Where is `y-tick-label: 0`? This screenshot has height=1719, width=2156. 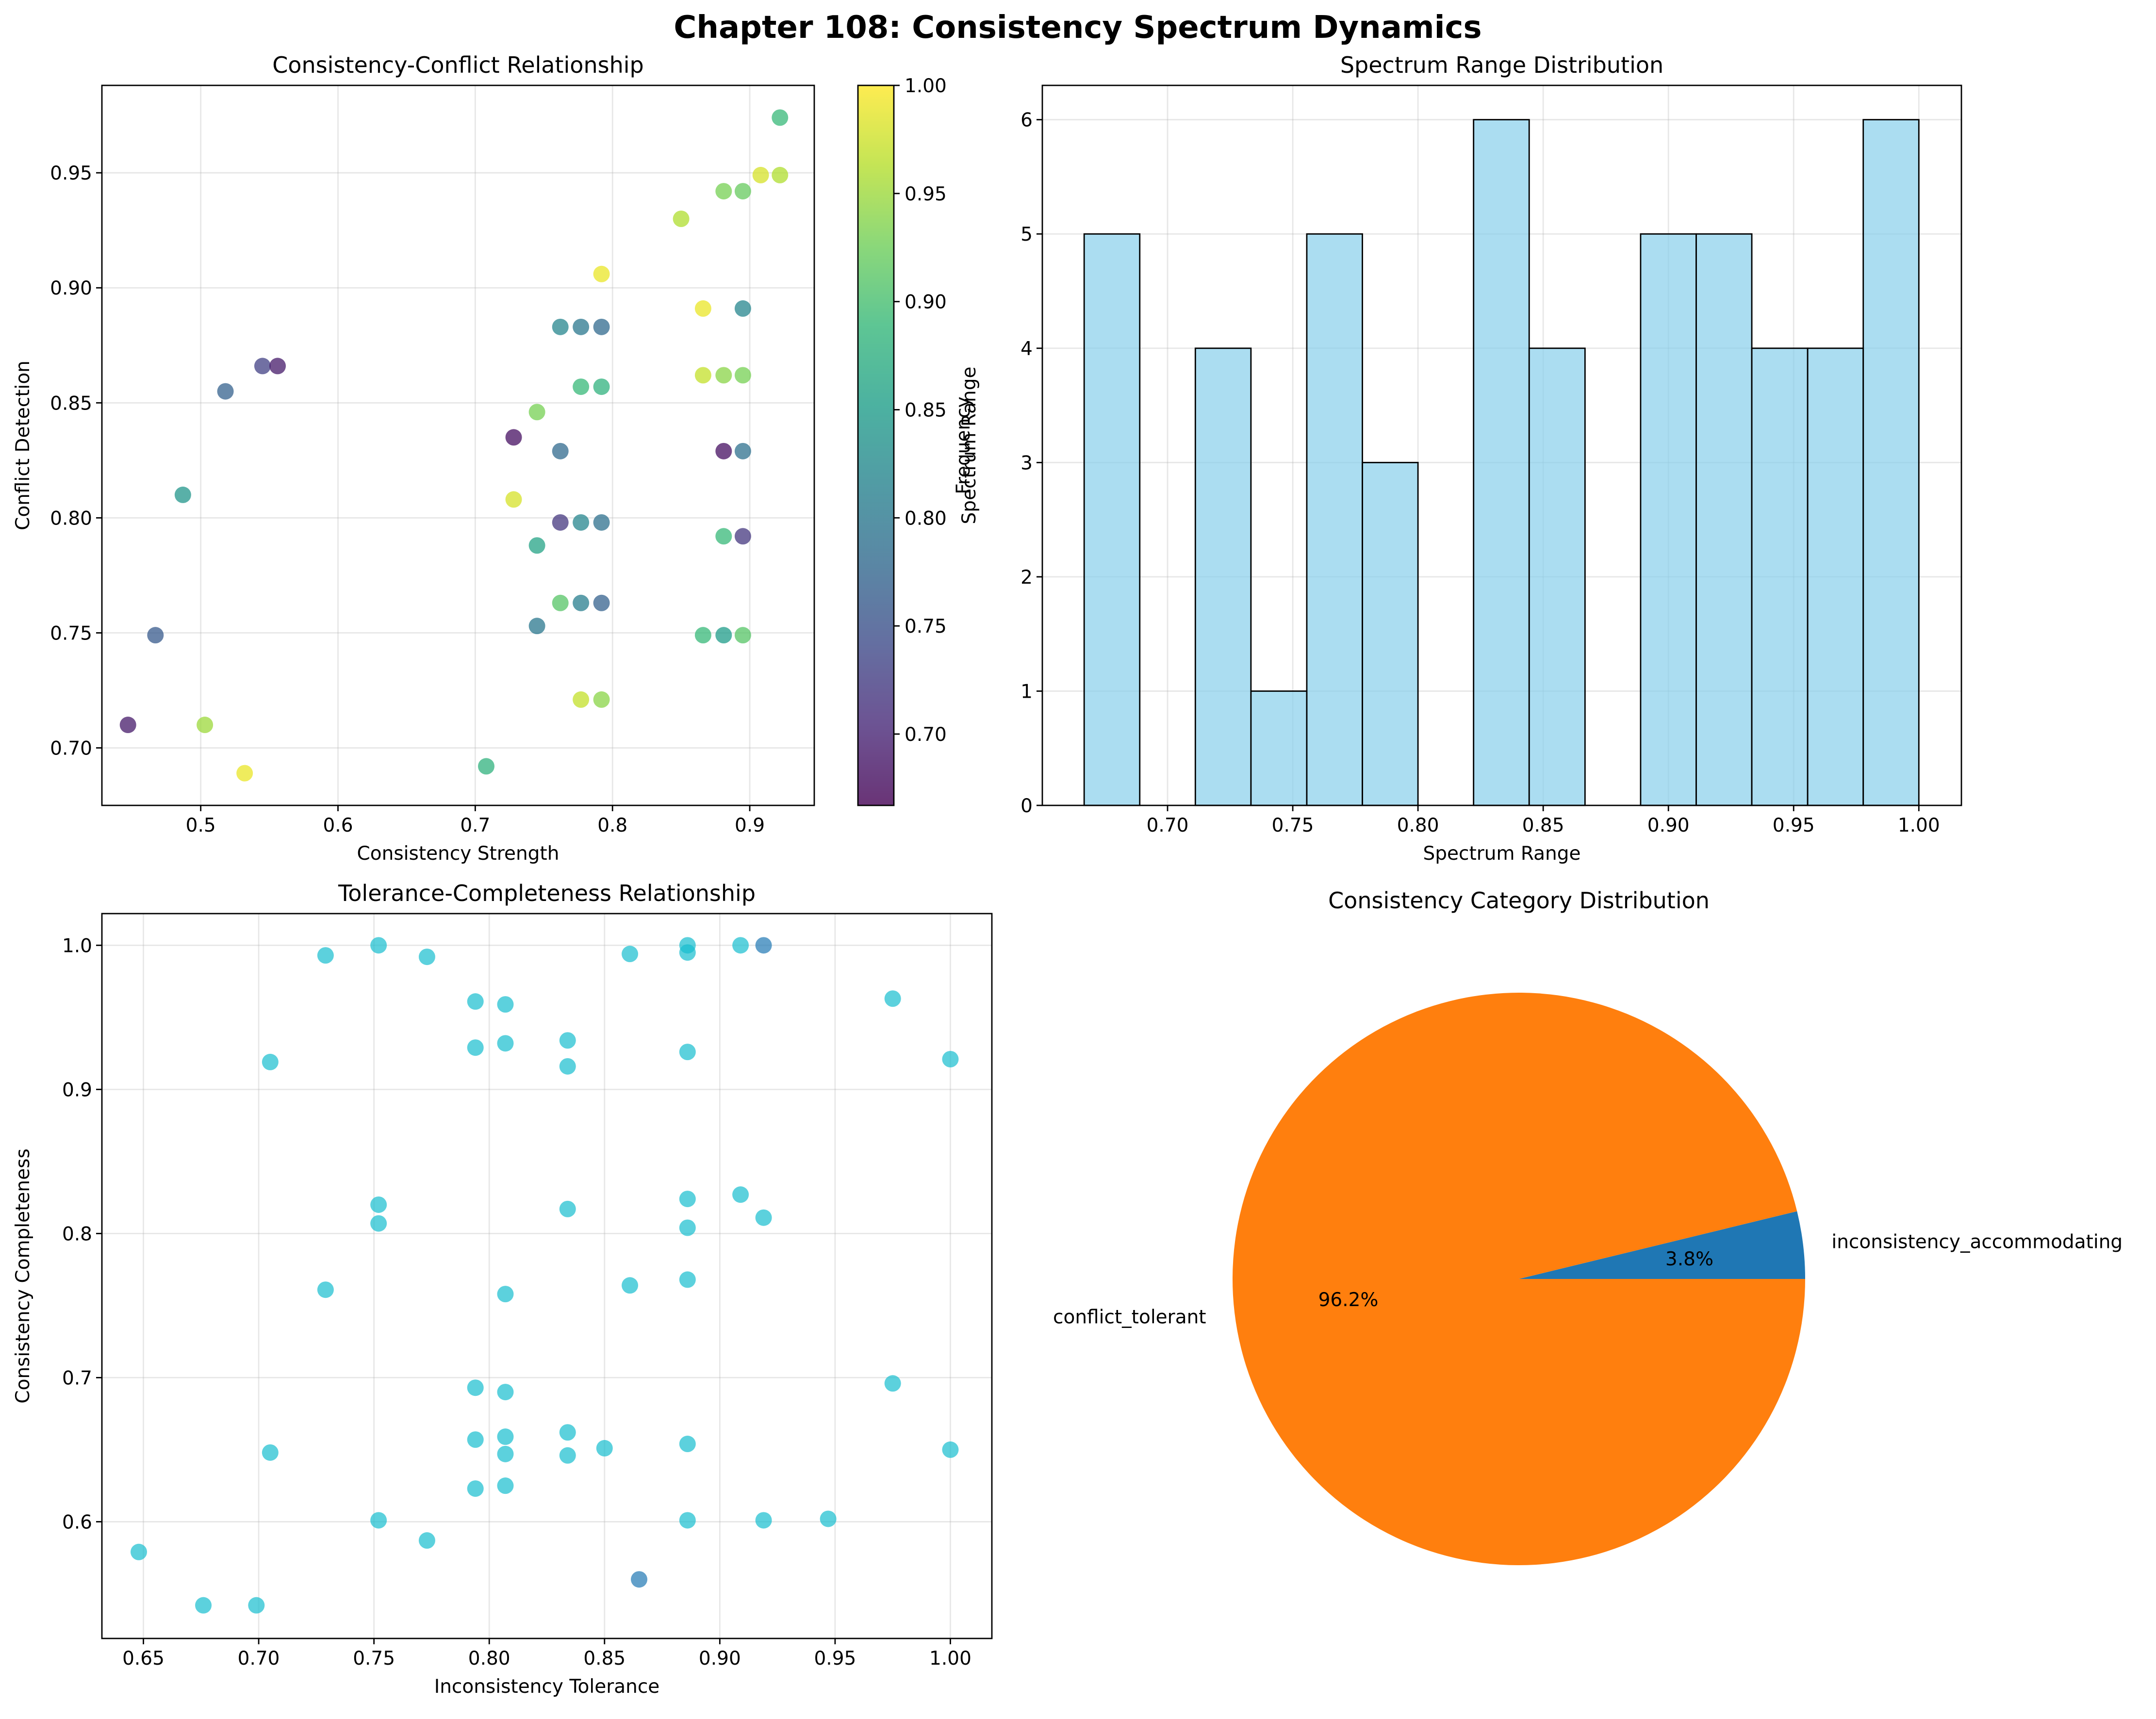 y-tick-label: 0 is located at coordinates (1026, 806).